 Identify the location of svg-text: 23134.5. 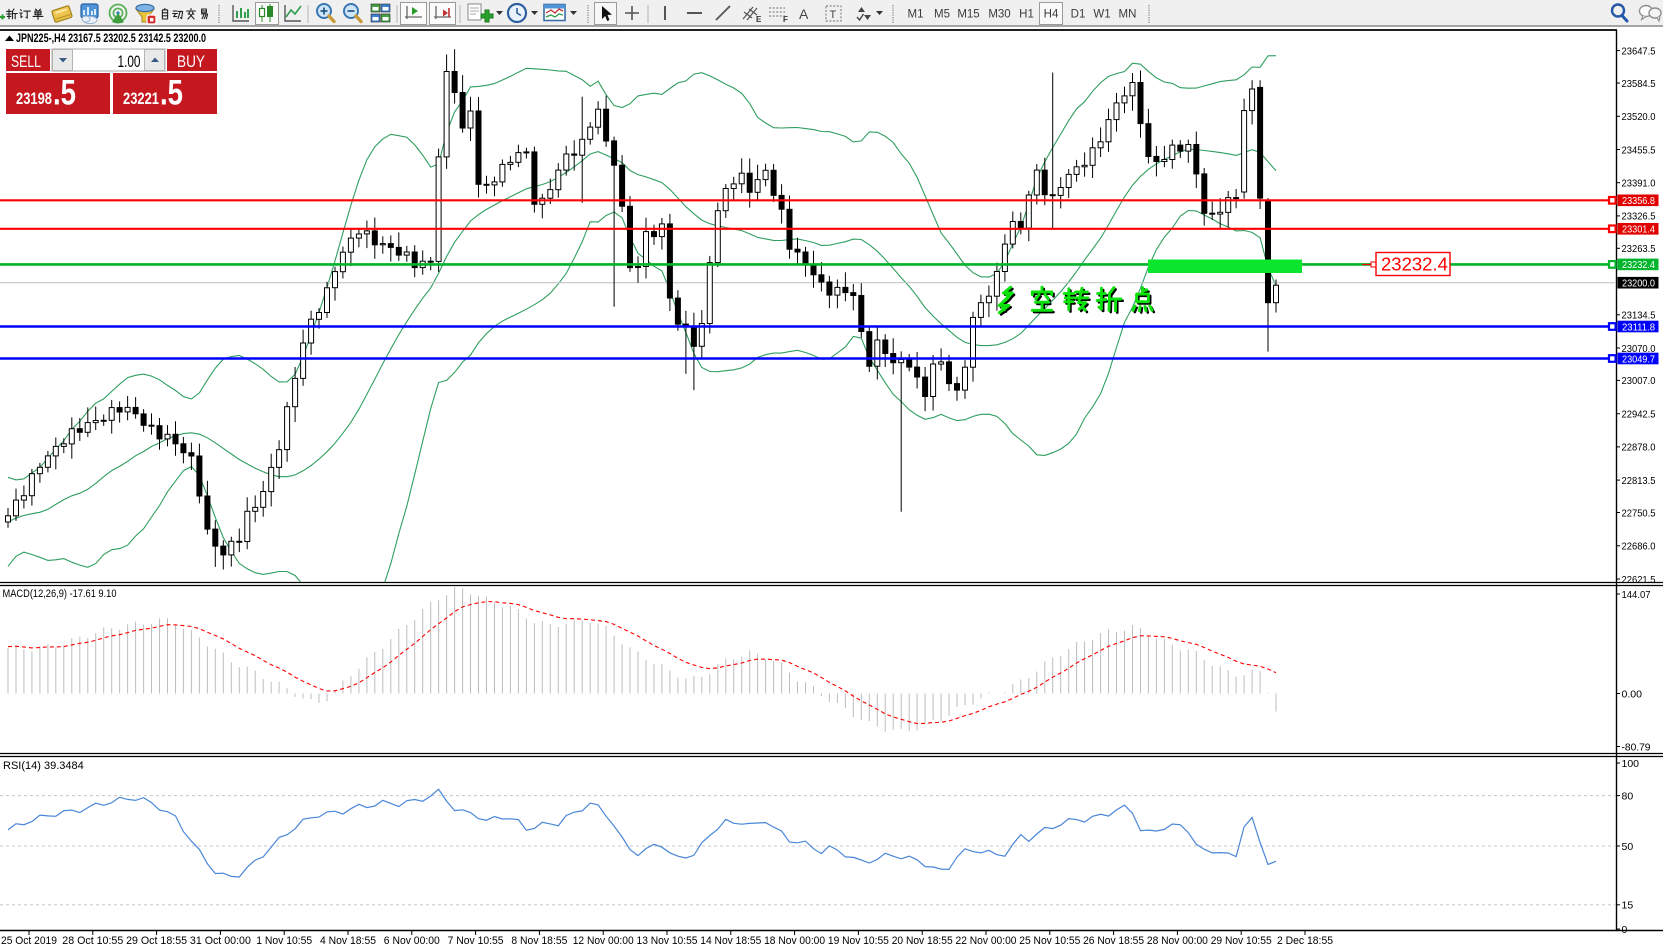
(1639, 316).